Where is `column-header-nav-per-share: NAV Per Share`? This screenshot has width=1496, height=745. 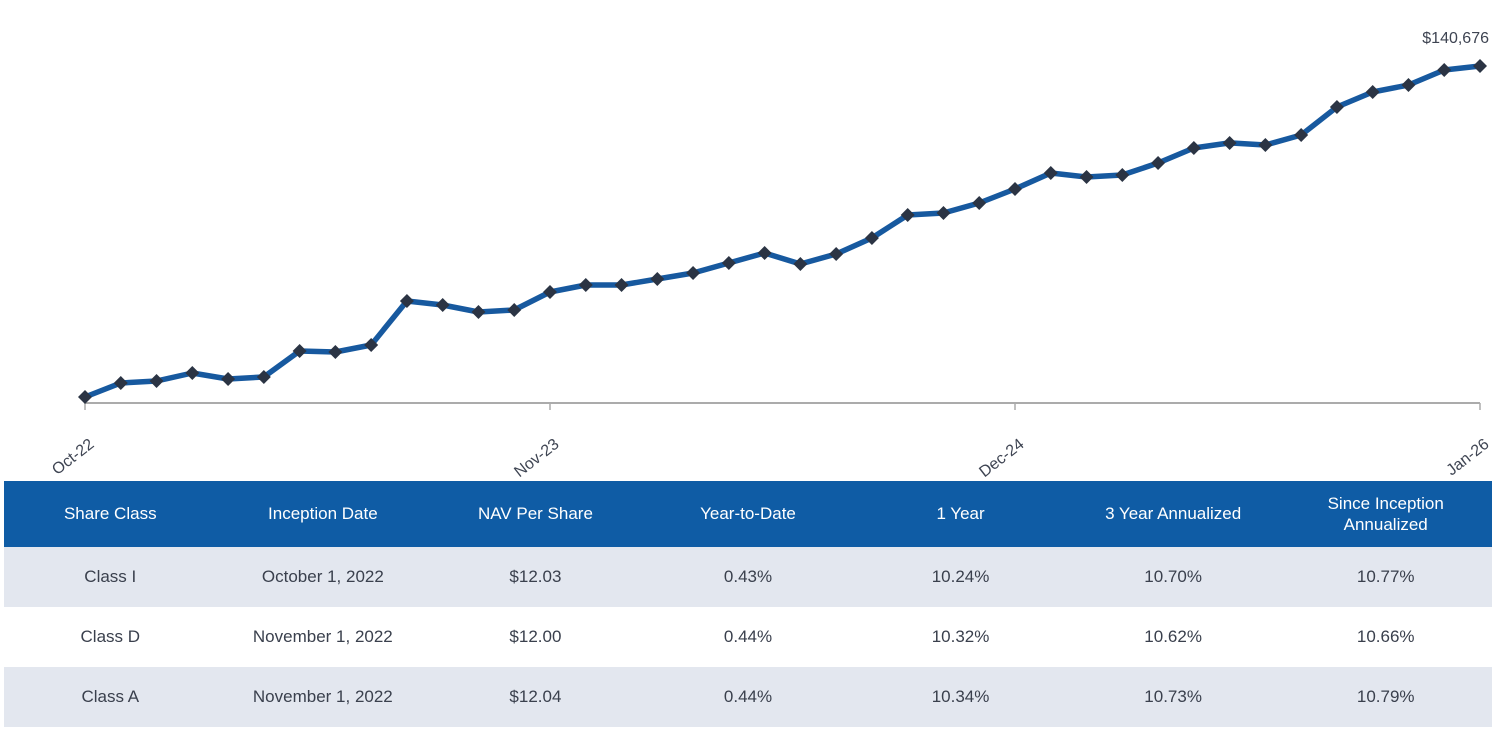
column-header-nav-per-share: NAV Per Share is located at coordinates (535, 514).